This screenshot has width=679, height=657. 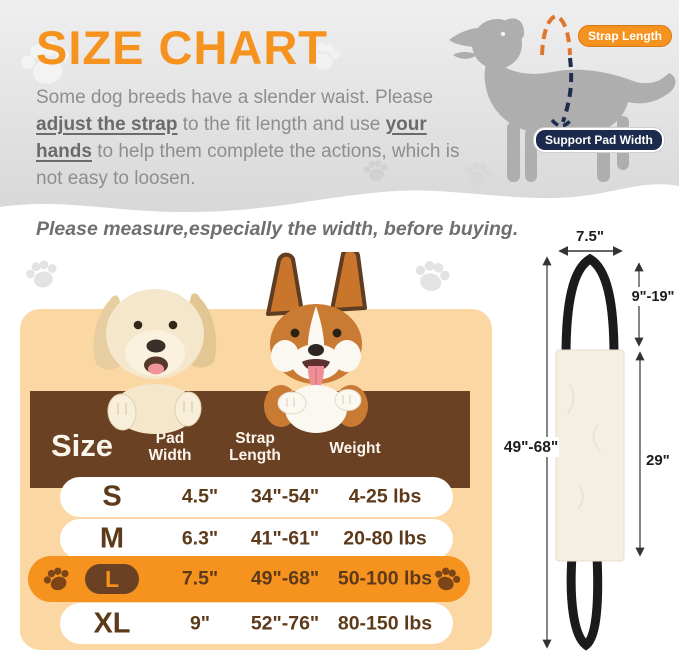 I want to click on strap-length-value: 49"-68", so click(x=285, y=578).